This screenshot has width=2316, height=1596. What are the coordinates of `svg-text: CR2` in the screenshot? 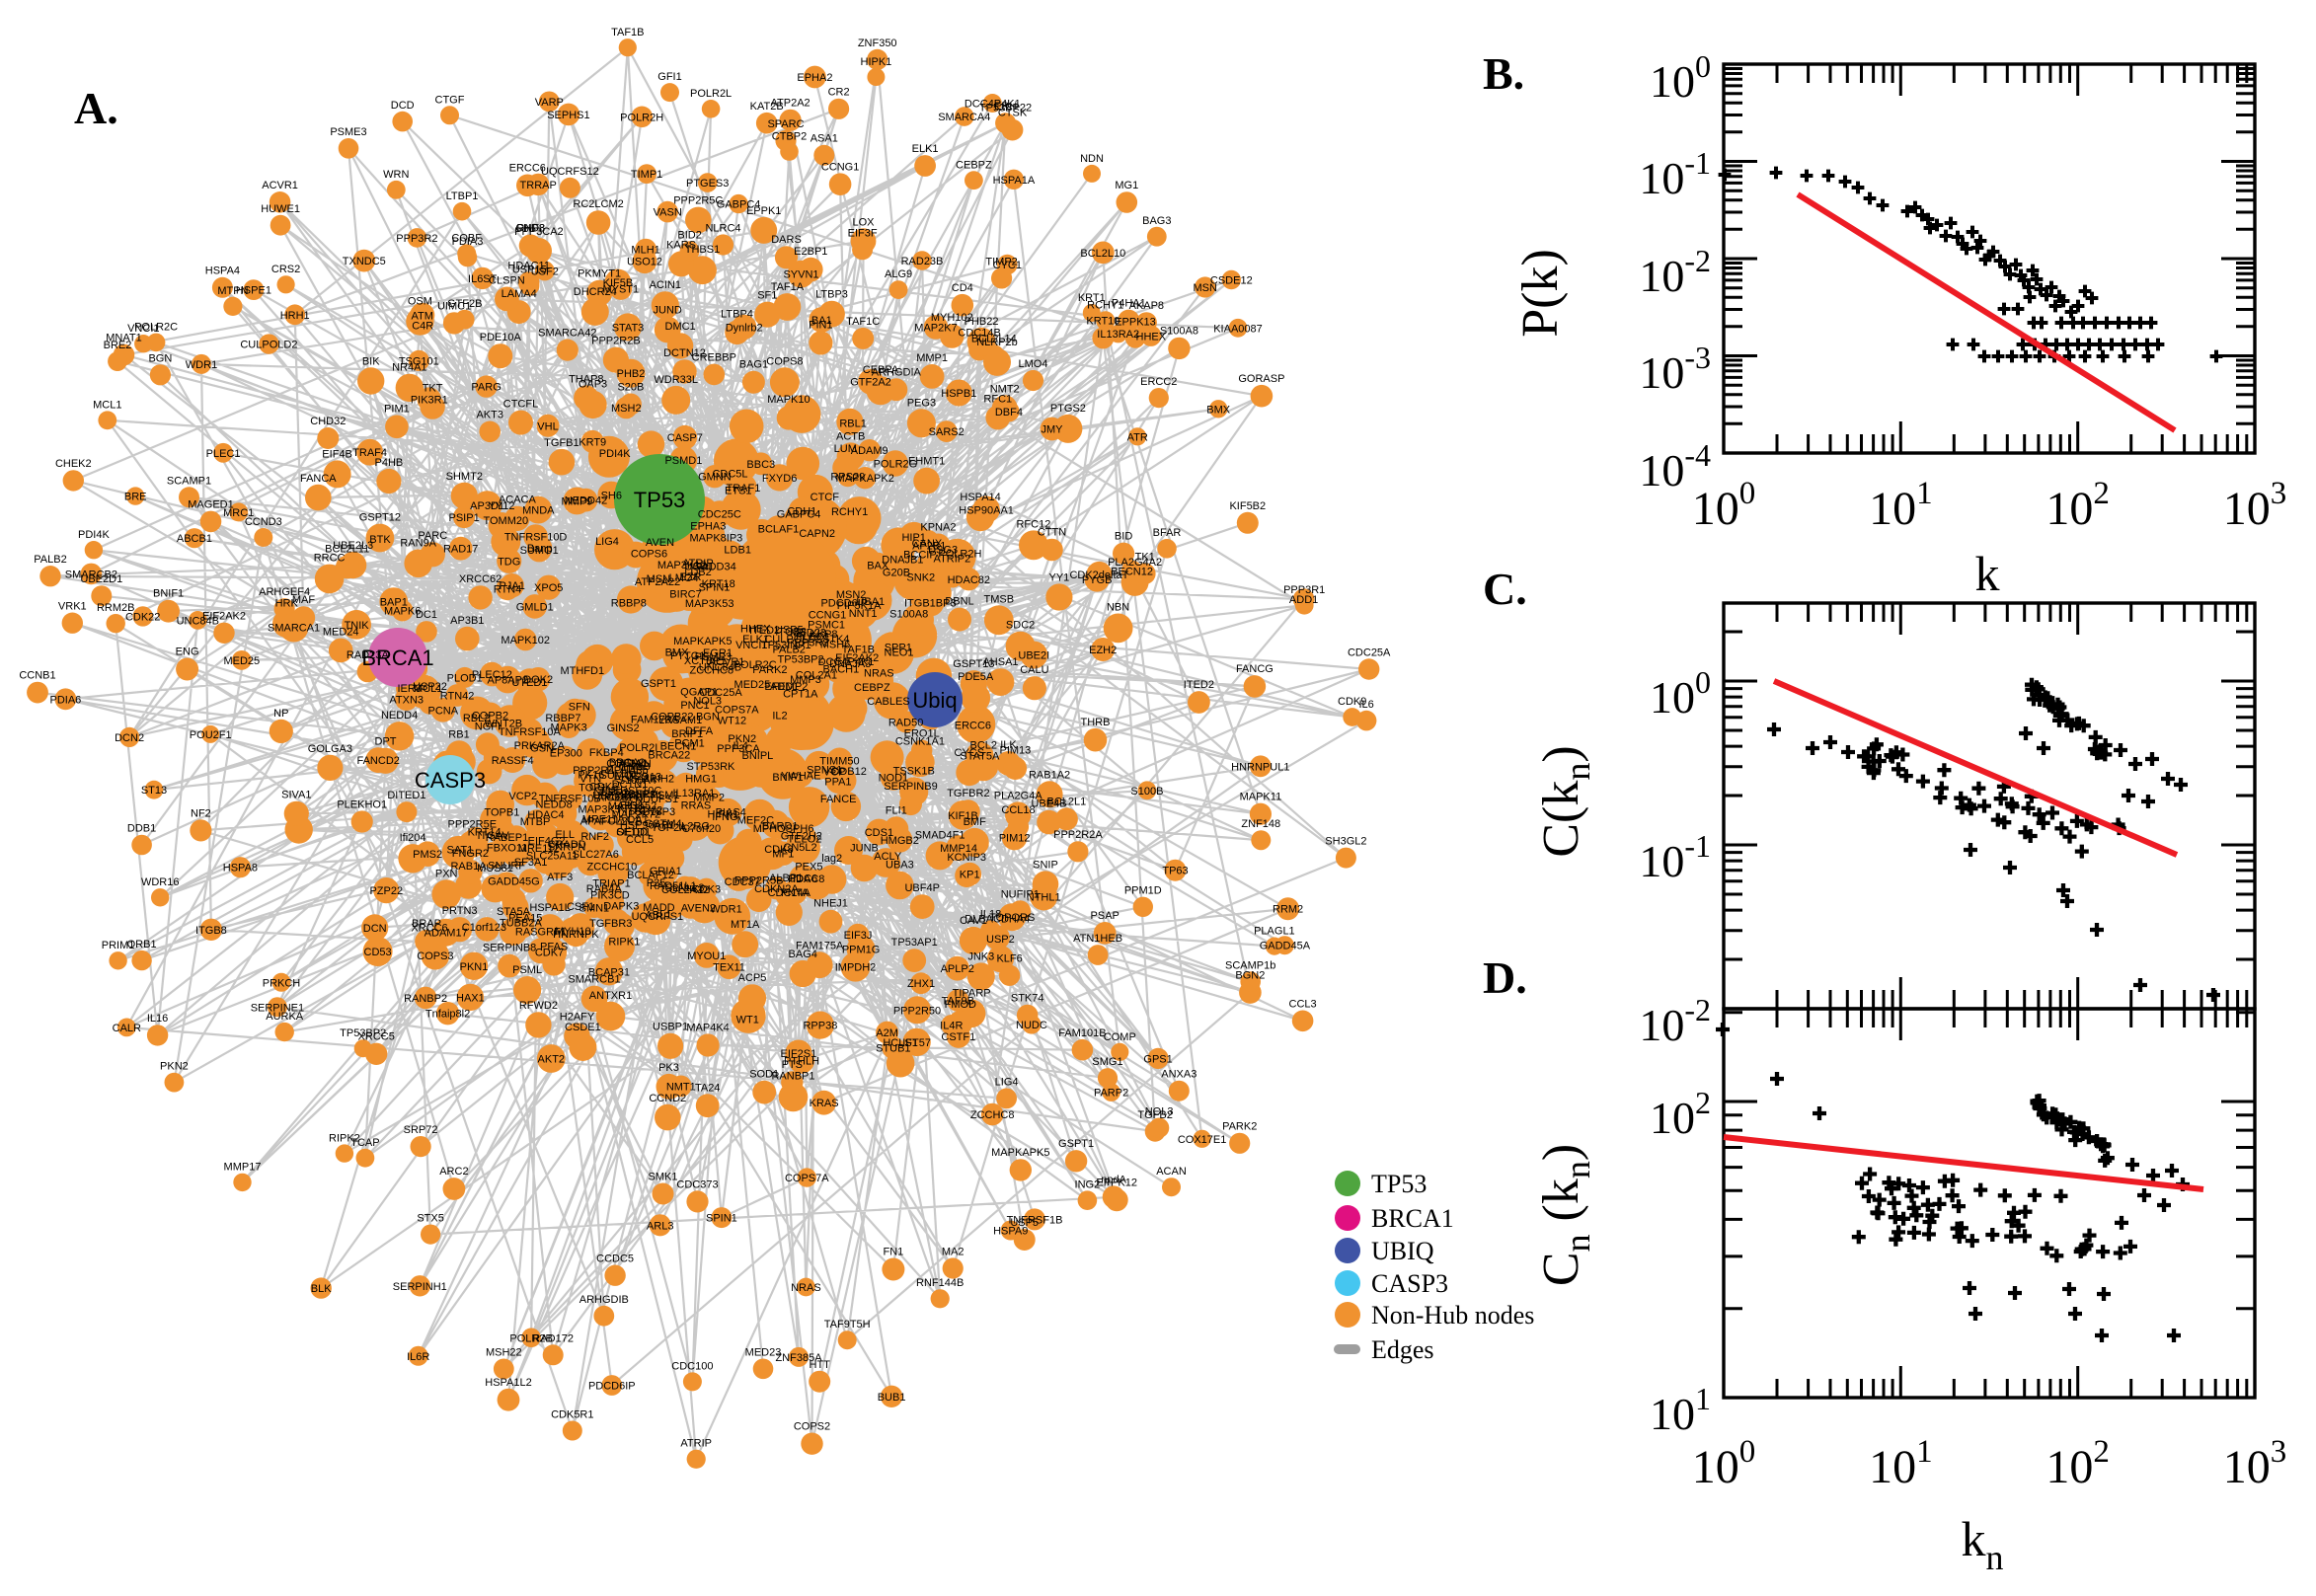 It's located at (839, 93).